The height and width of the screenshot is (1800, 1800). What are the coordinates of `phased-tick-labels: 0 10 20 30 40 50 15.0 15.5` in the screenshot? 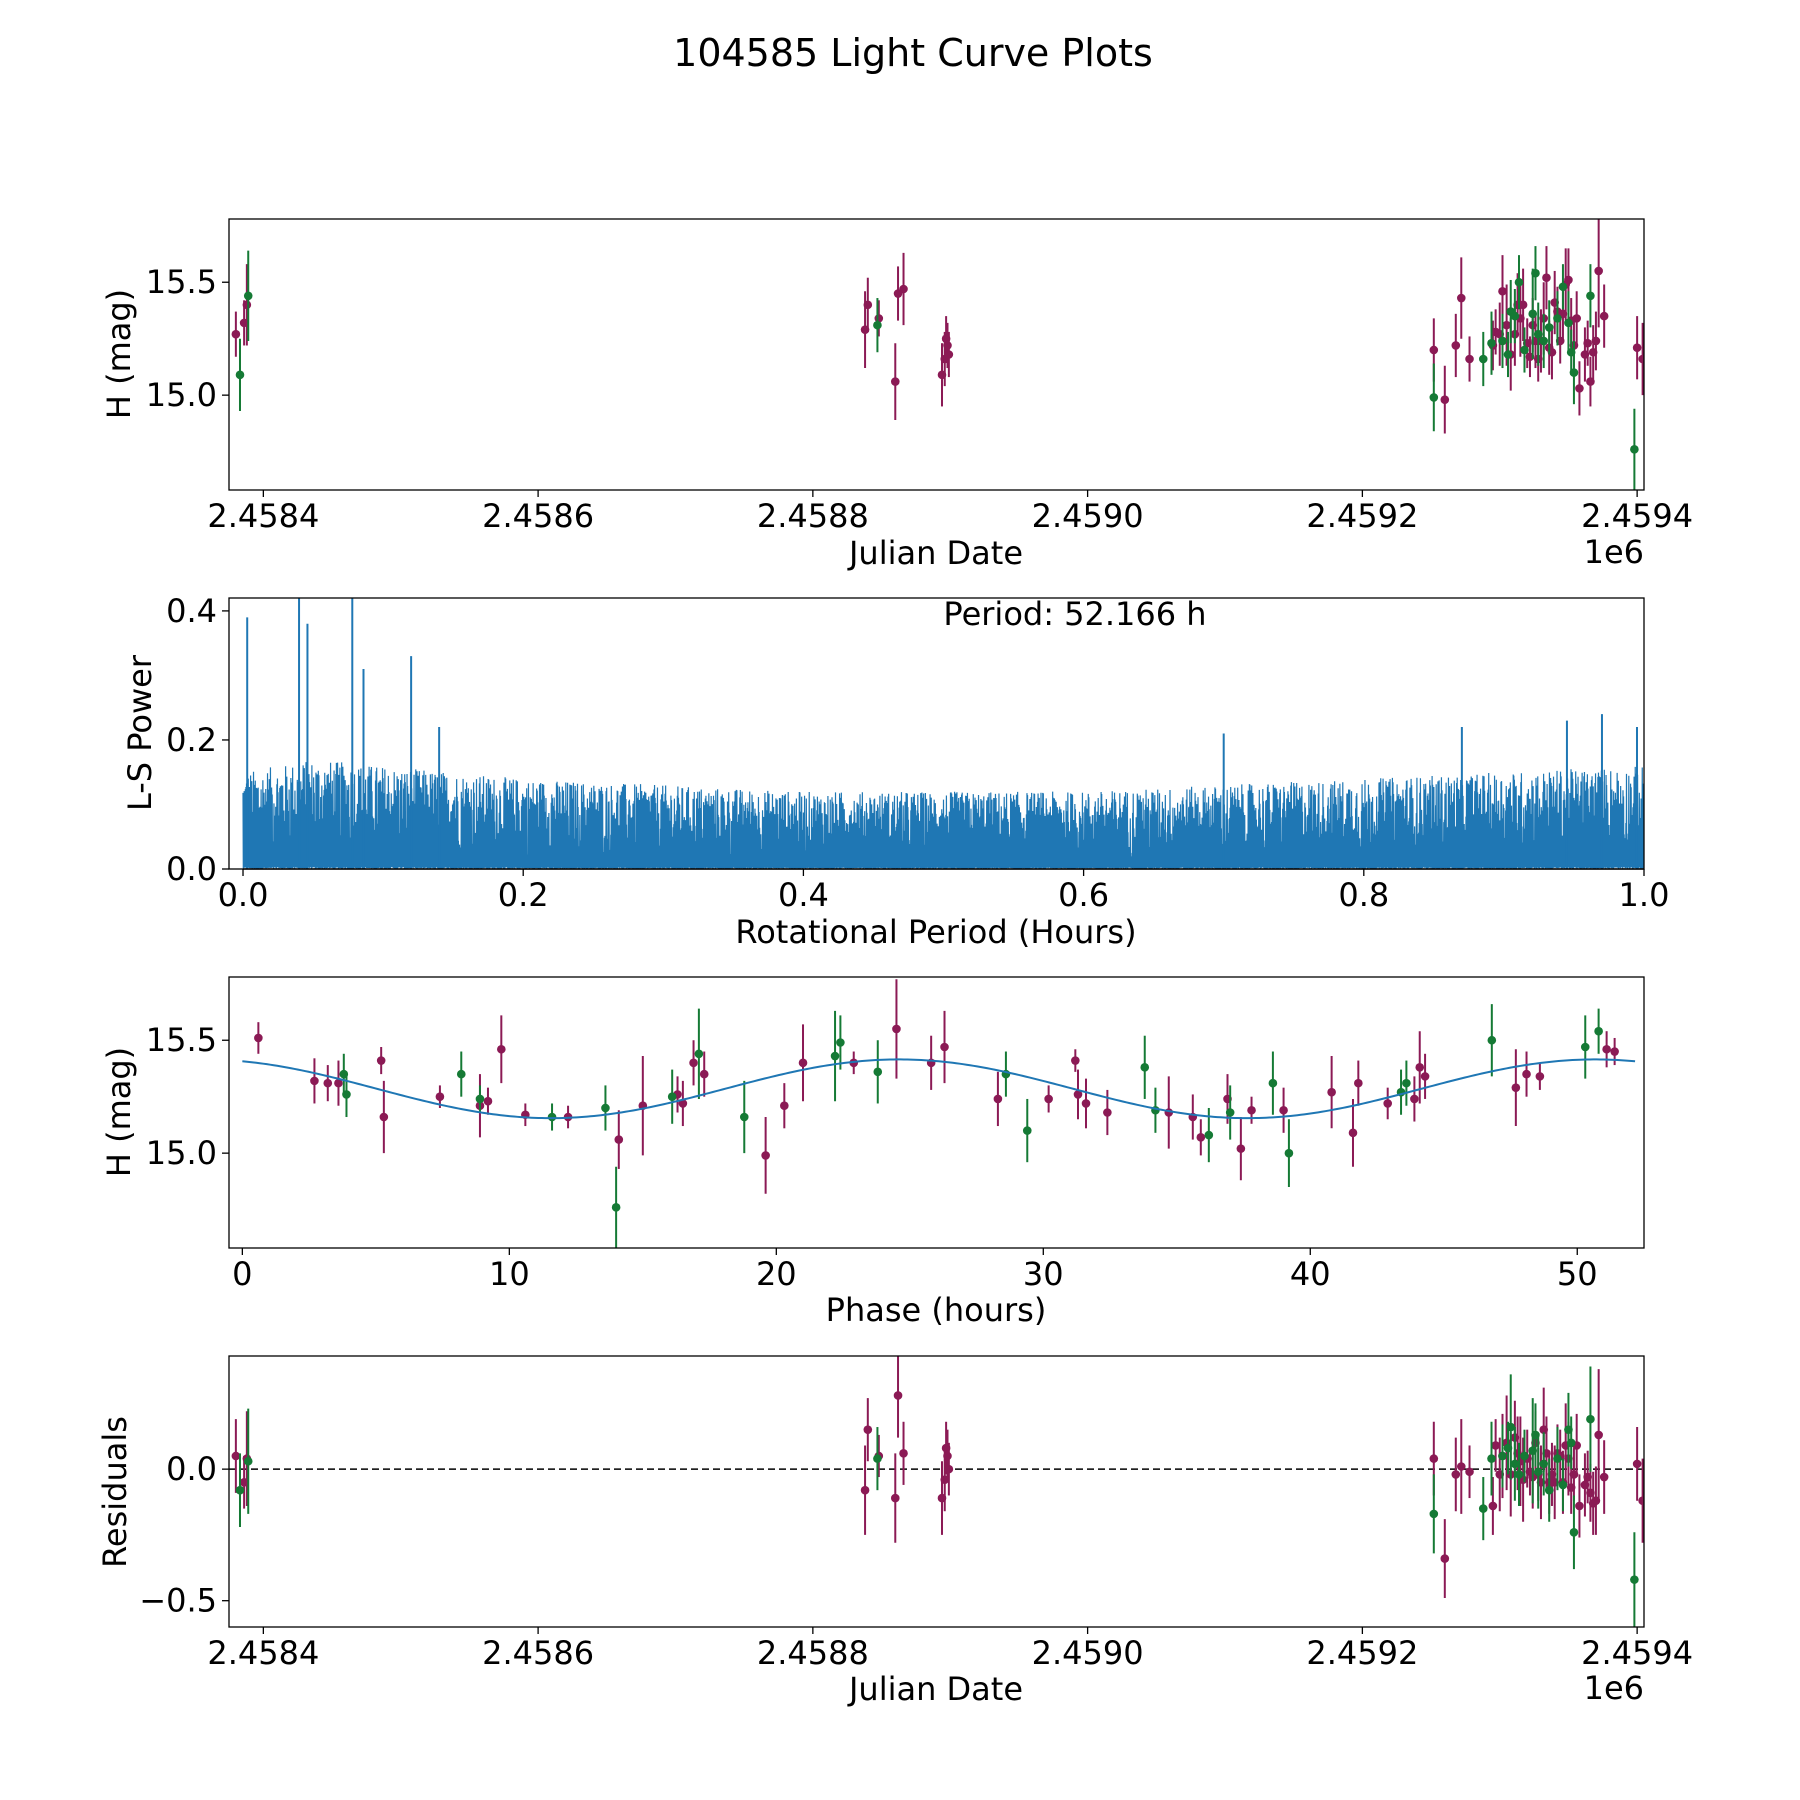 It's located at (872, 1157).